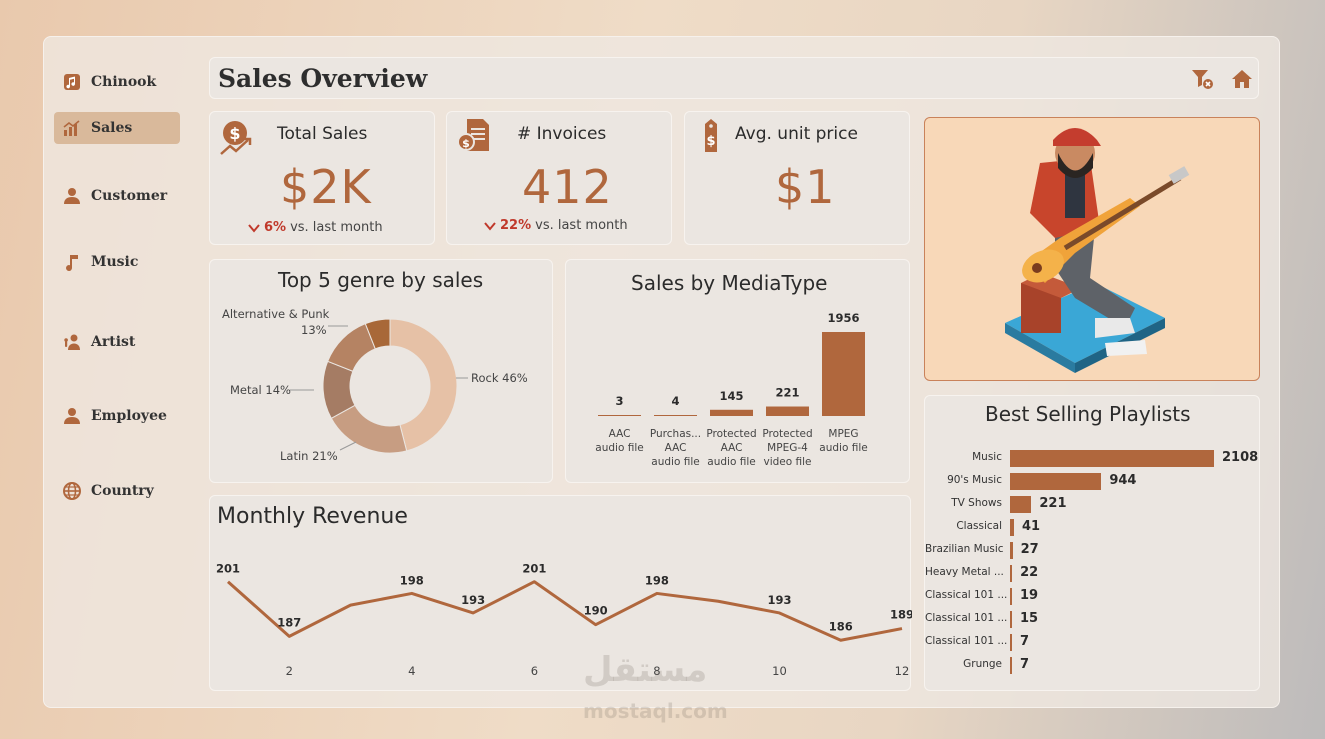 The height and width of the screenshot is (739, 1325). Describe the element at coordinates (1242, 79) in the screenshot. I see `home-icon` at that location.